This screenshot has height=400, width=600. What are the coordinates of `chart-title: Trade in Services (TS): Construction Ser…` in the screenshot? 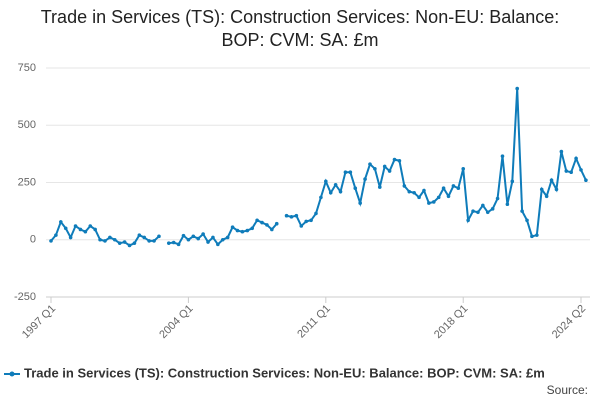 It's located at (300, 28).